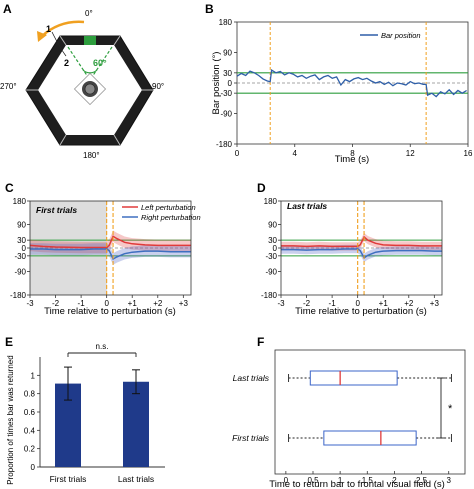 The width and height of the screenshot is (474, 489). Describe the element at coordinates (30, 303) in the screenshot. I see `x-tick-label-c: -3` at that location.